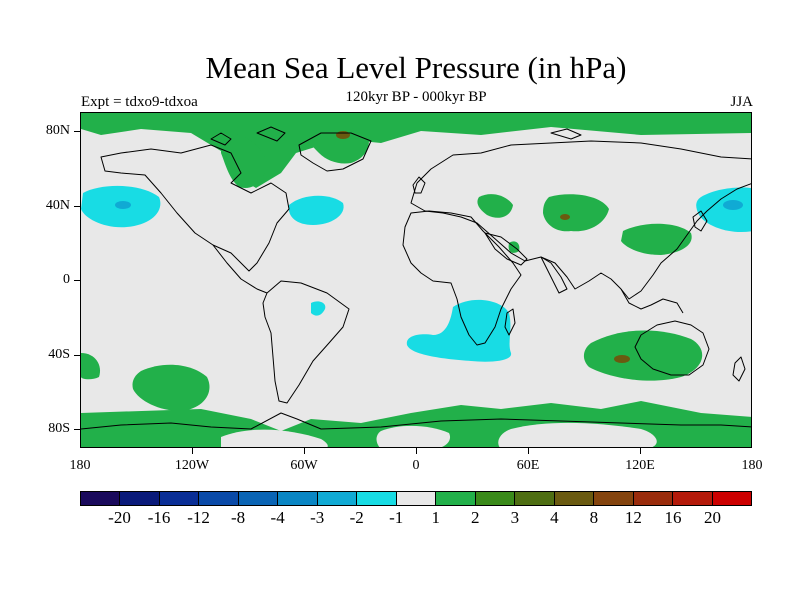 The height and width of the screenshot is (600, 800). I want to click on antarctic-gap, so click(274, 438).